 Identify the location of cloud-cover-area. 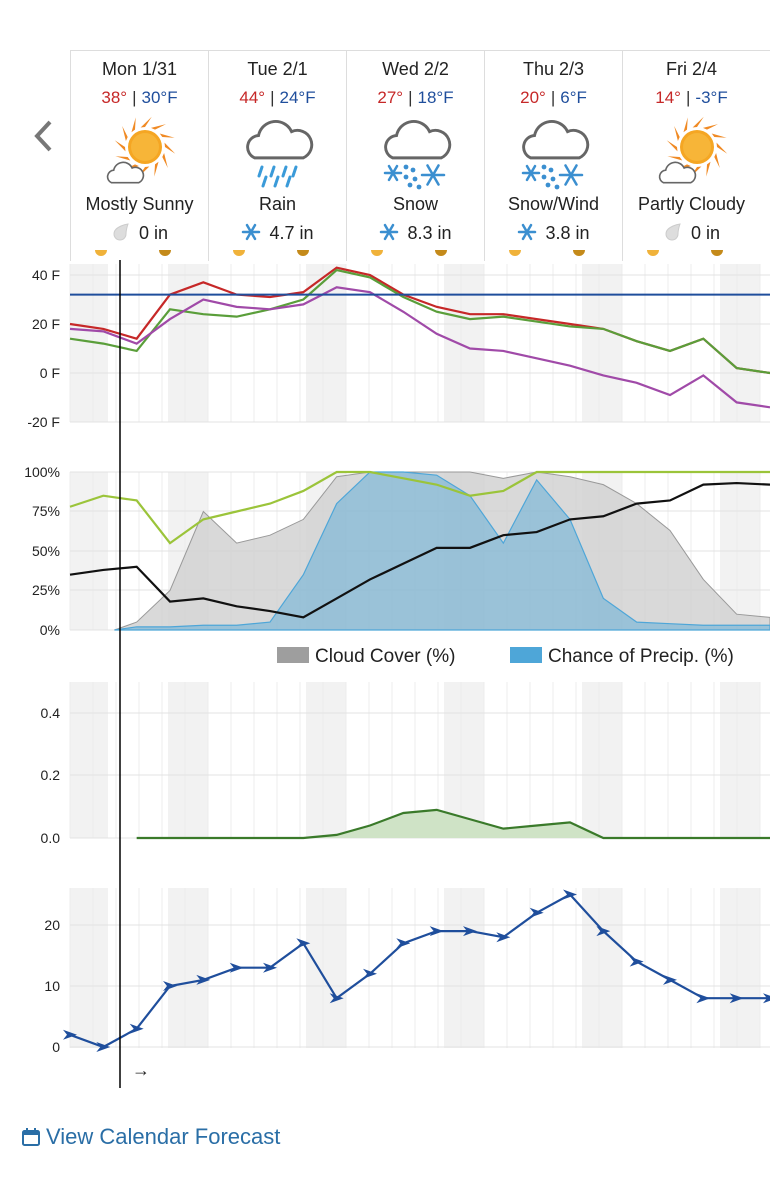
(442, 551).